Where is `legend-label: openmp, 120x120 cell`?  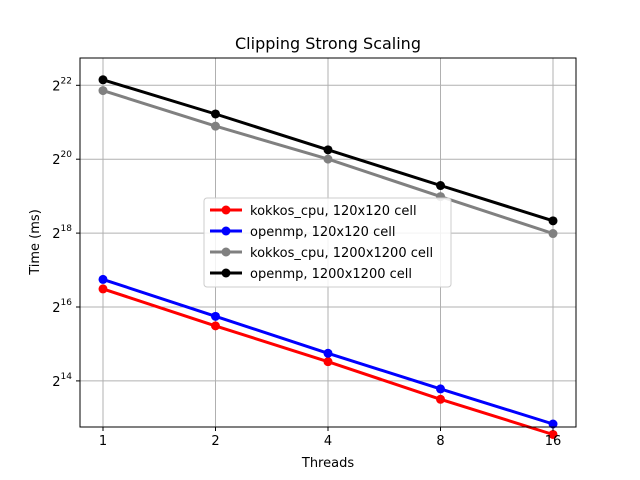 legend-label: openmp, 120x120 cell is located at coordinates (322, 232).